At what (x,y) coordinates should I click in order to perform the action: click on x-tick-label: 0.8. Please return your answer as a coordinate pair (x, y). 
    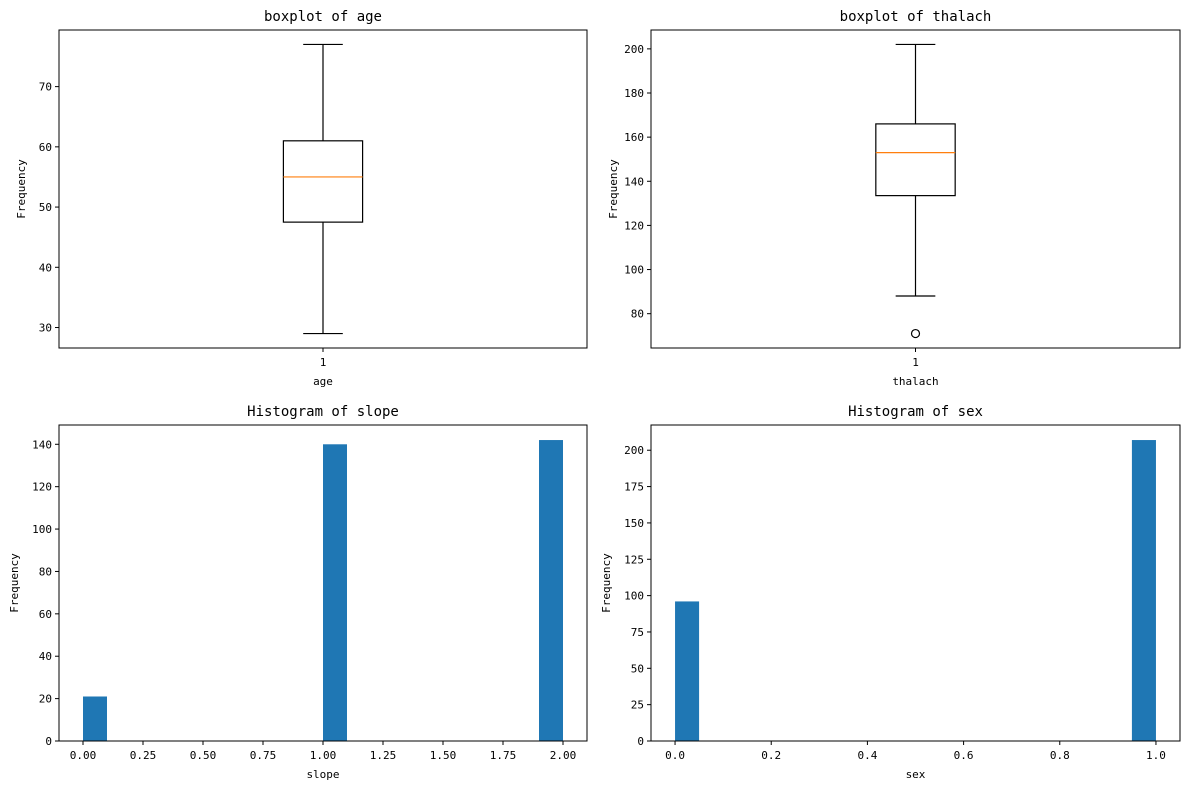
    Looking at the image, I should click on (1060, 755).